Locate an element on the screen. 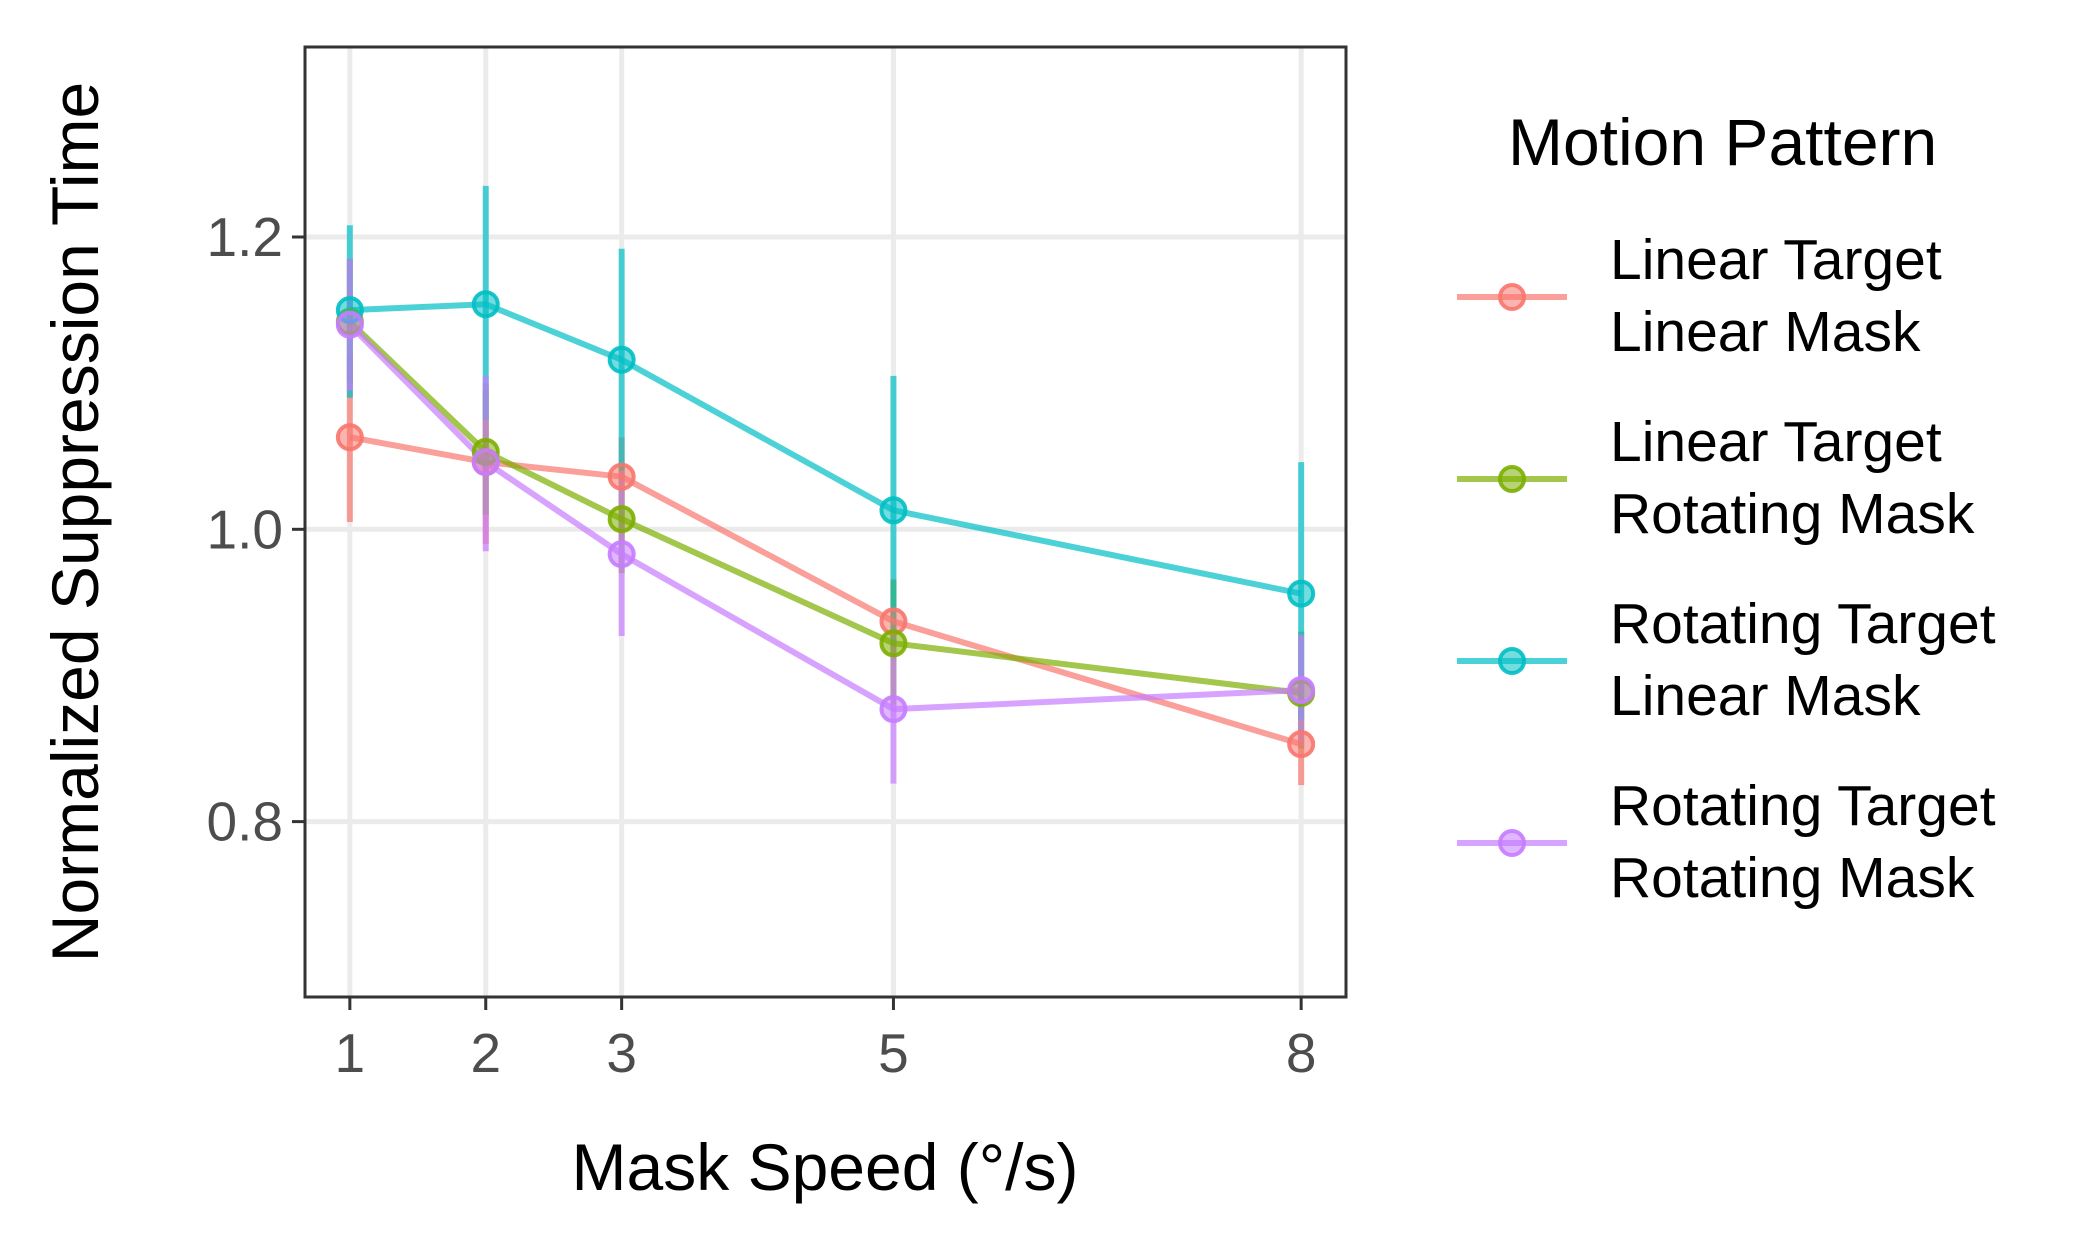 The image size is (2100, 1260). x-tick-label: 1 is located at coordinates (350, 1053).